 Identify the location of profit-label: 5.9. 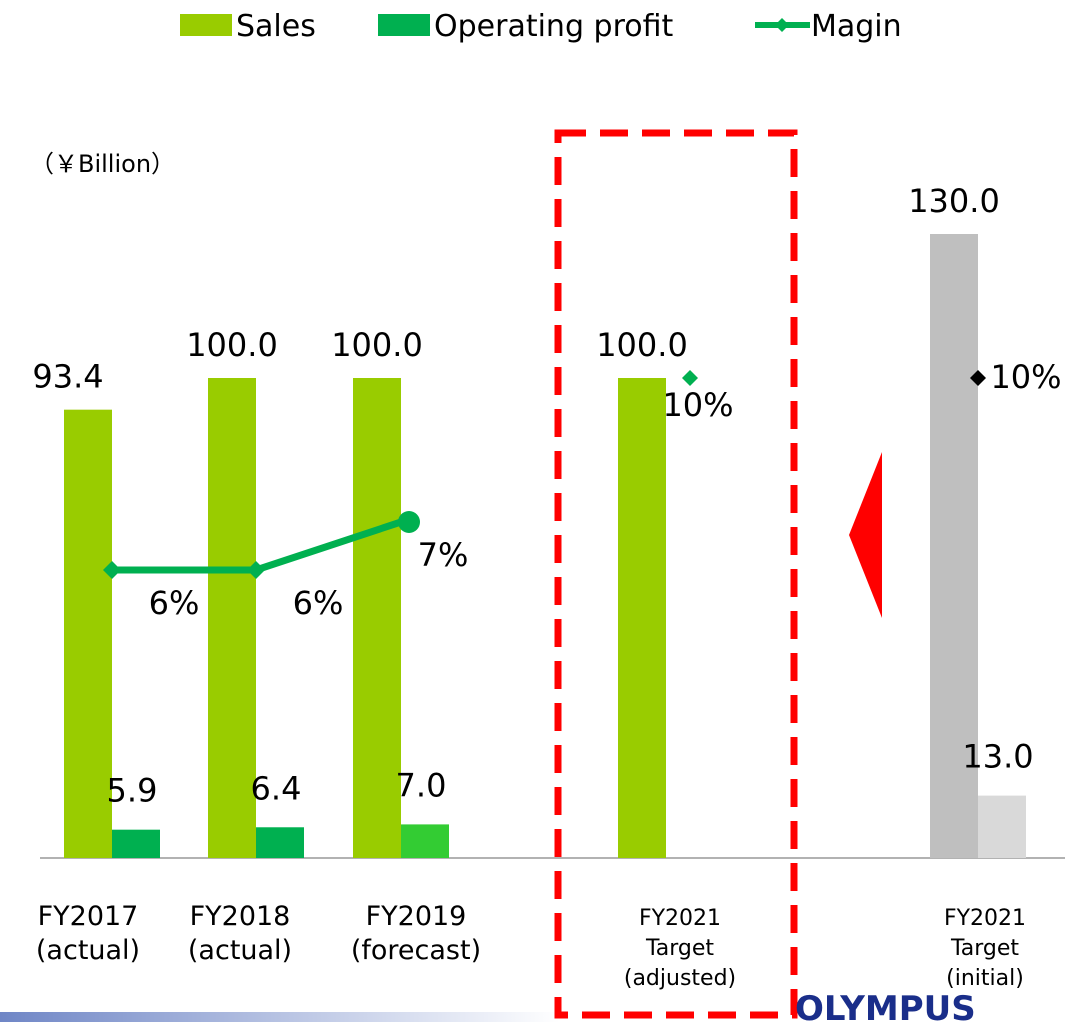
(132, 791).